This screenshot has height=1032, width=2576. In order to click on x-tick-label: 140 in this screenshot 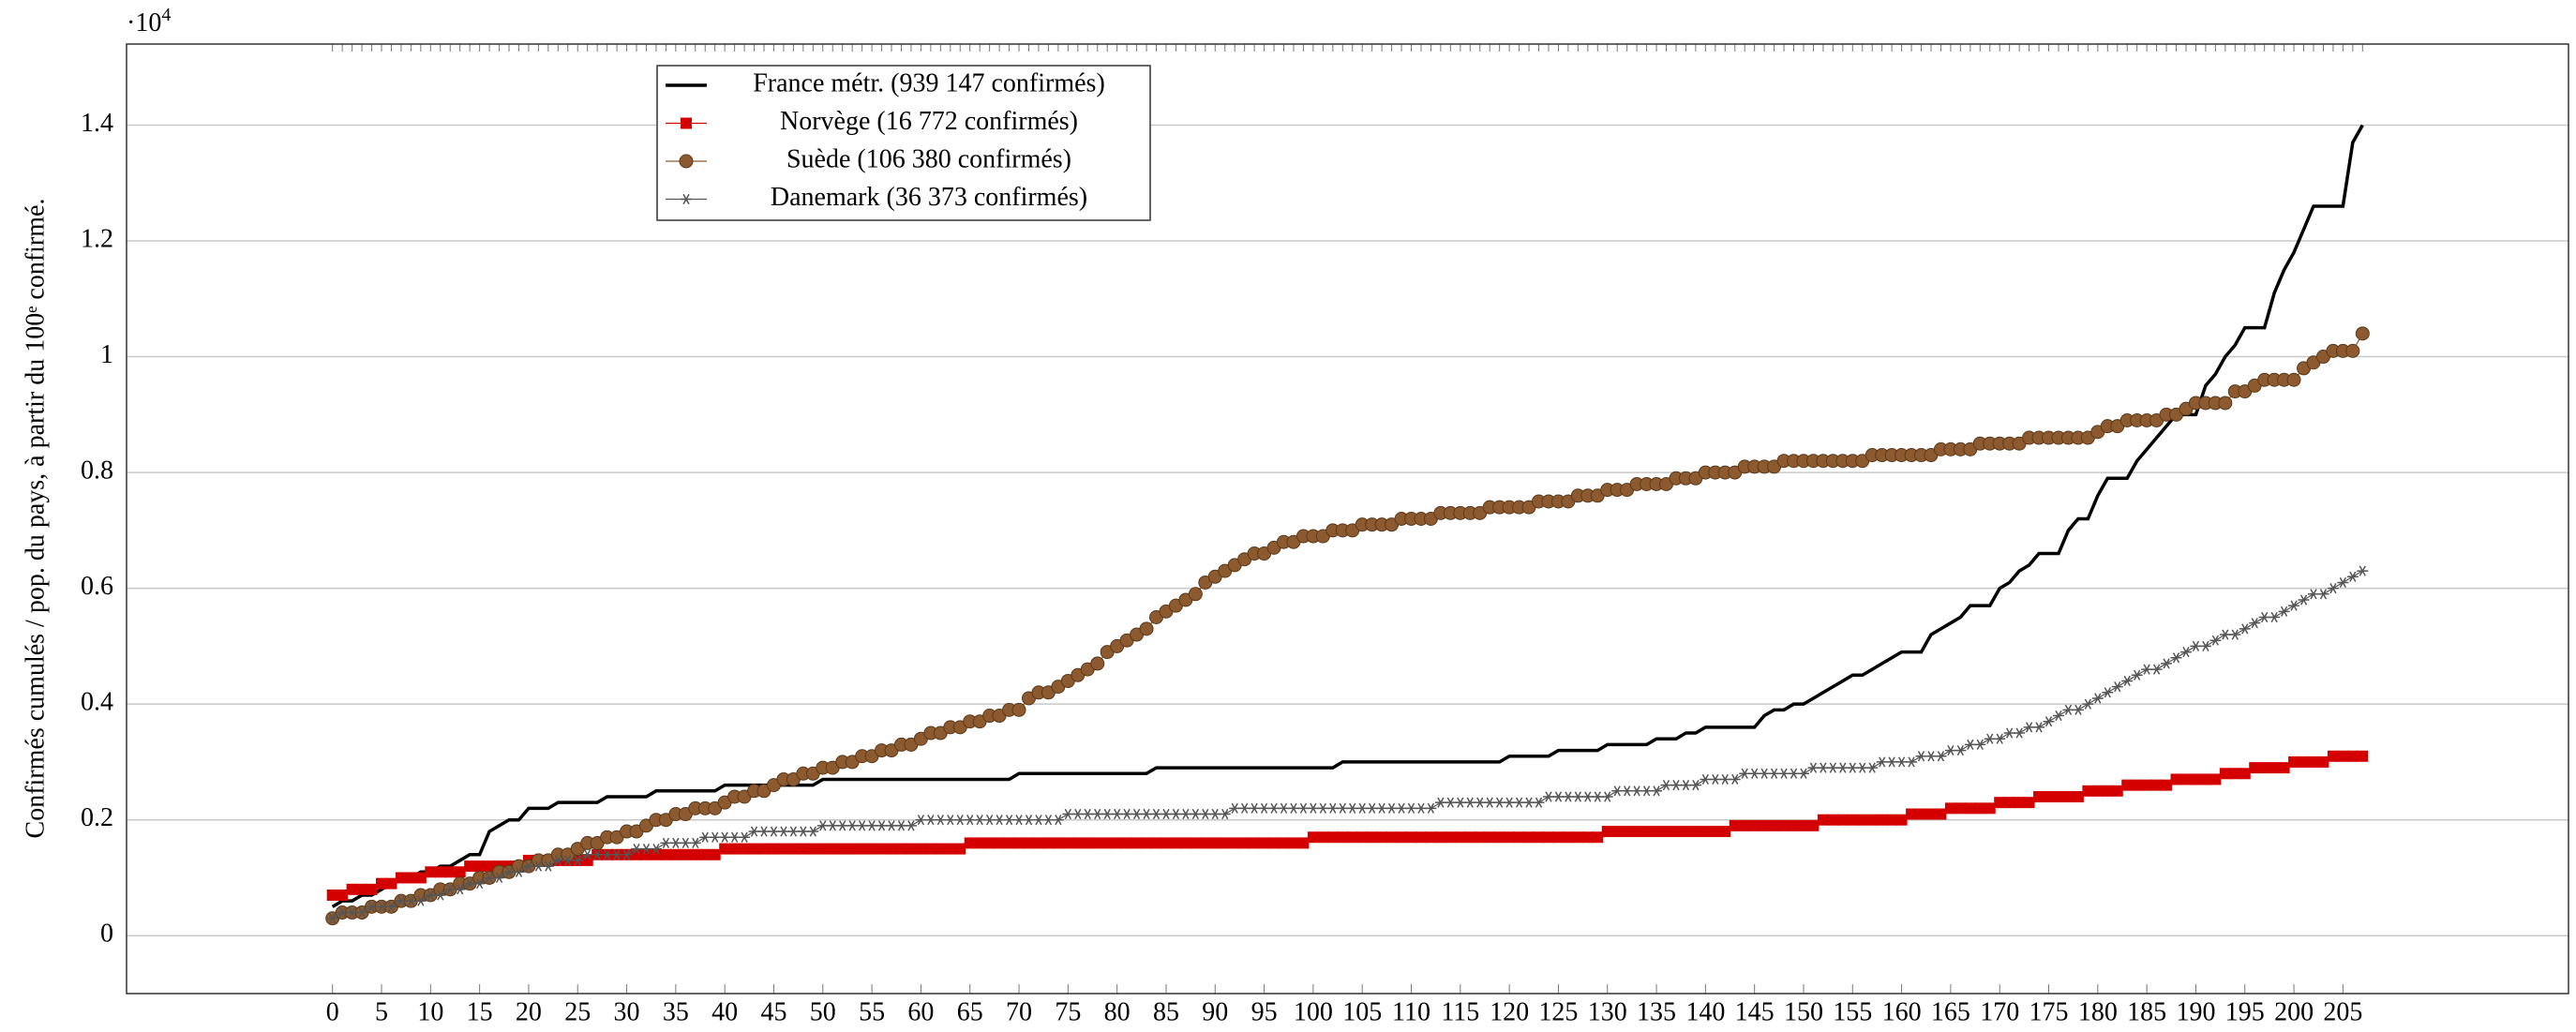, I will do `click(1705, 1011)`.